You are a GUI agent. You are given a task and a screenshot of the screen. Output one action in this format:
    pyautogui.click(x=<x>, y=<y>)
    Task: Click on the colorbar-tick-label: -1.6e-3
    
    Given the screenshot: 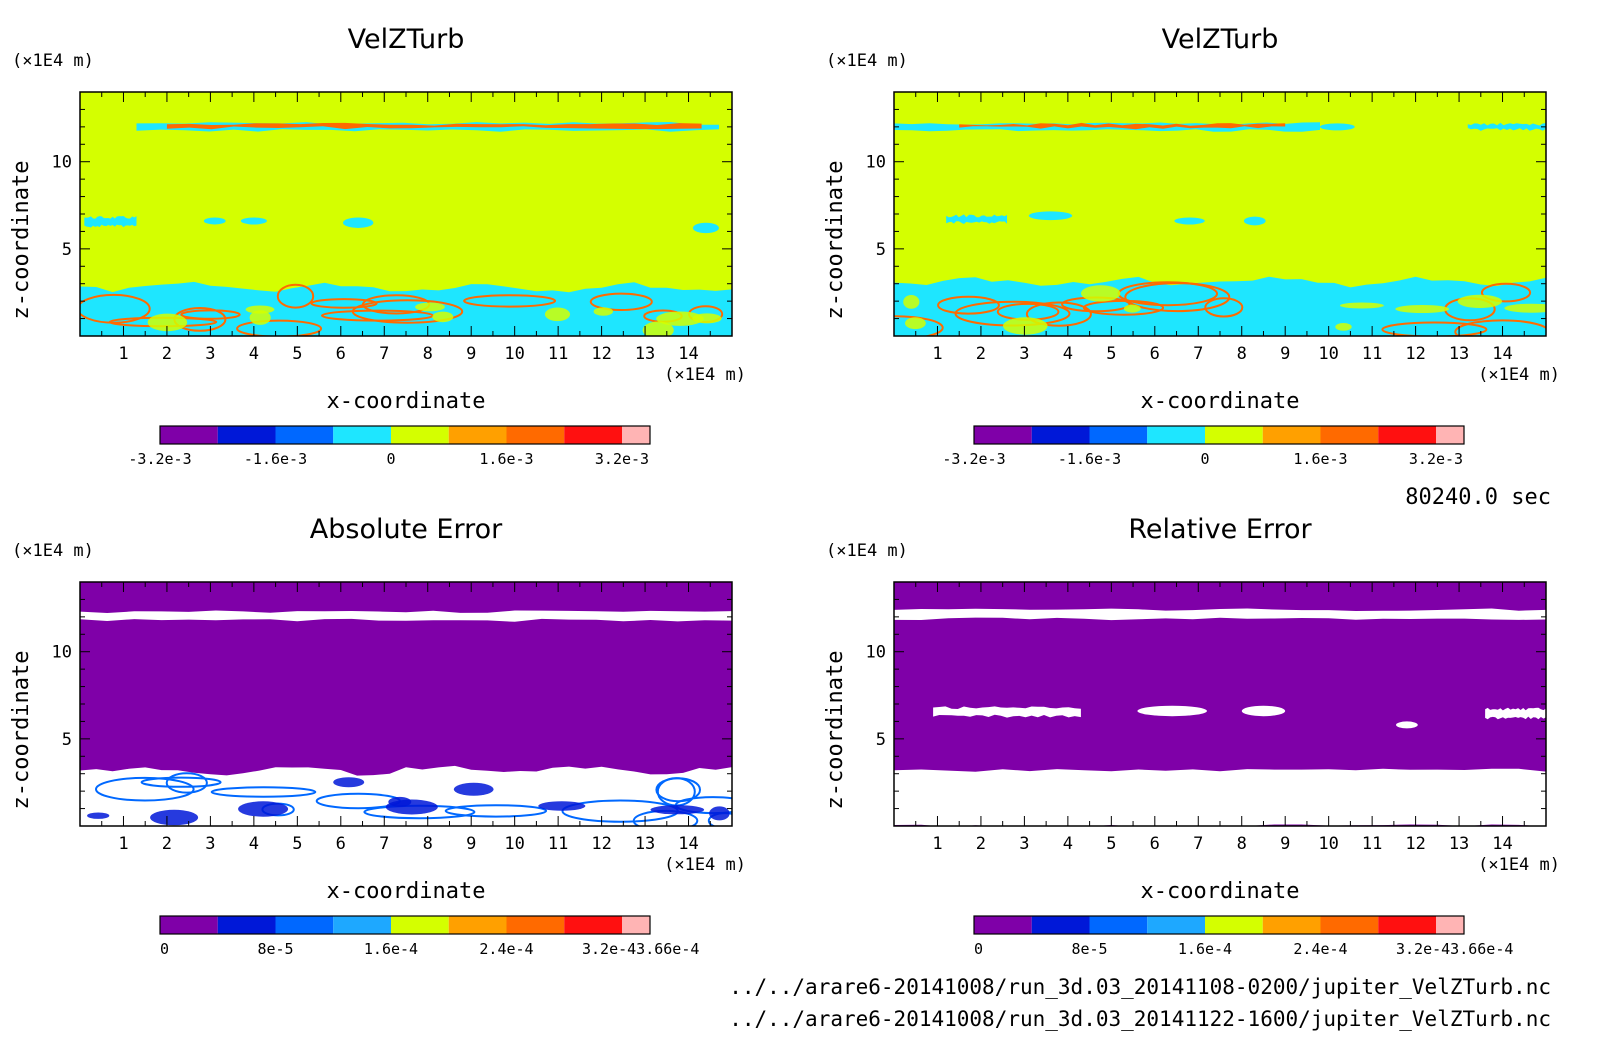 What is the action you would take?
    pyautogui.click(x=1089, y=459)
    